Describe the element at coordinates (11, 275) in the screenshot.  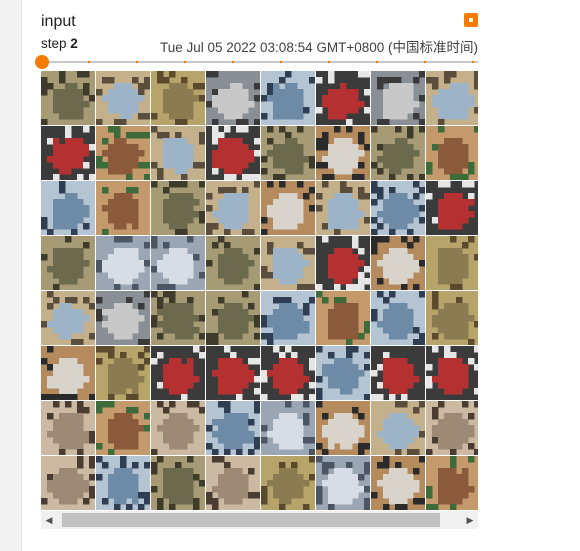
I see `left-sidebar-edge` at that location.